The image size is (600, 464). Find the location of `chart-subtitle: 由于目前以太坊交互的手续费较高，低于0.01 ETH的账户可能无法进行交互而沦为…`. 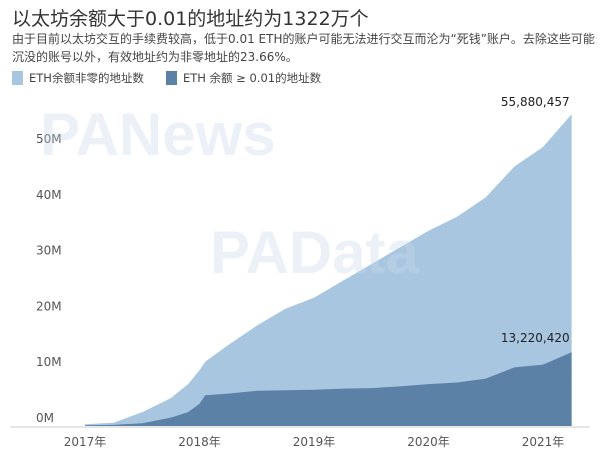

chart-subtitle: 由于目前以太坊交互的手续费较高，低于0.01 ETH的账户可能无法进行交互而沦为… is located at coordinates (303, 48).